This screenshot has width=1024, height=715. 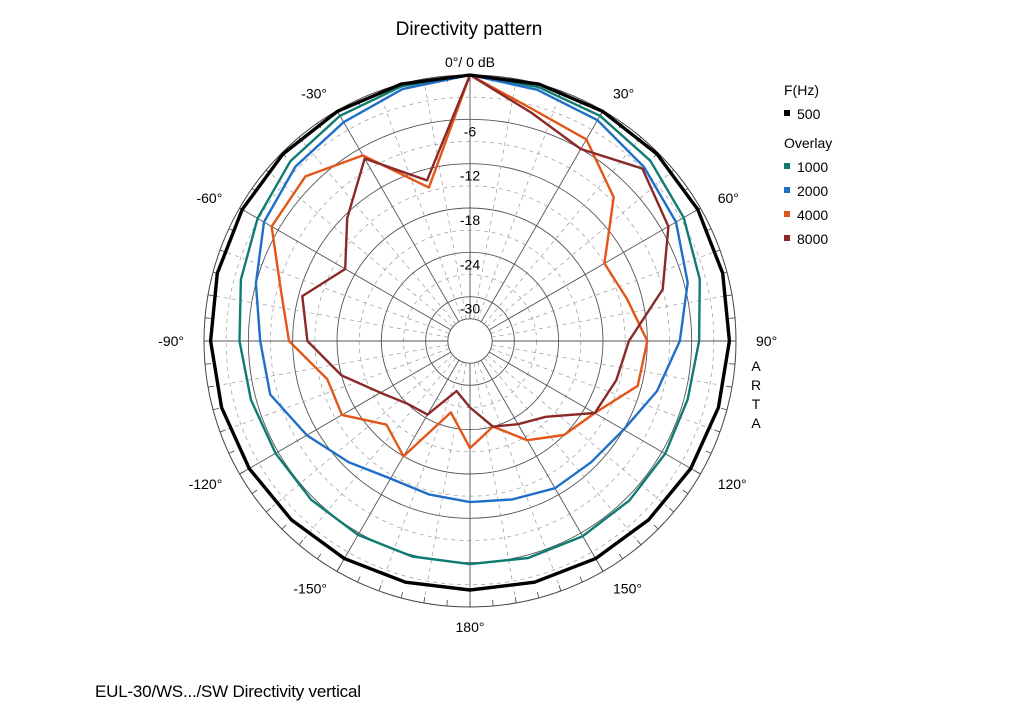 I want to click on ring-label: -18, so click(x=470, y=220).